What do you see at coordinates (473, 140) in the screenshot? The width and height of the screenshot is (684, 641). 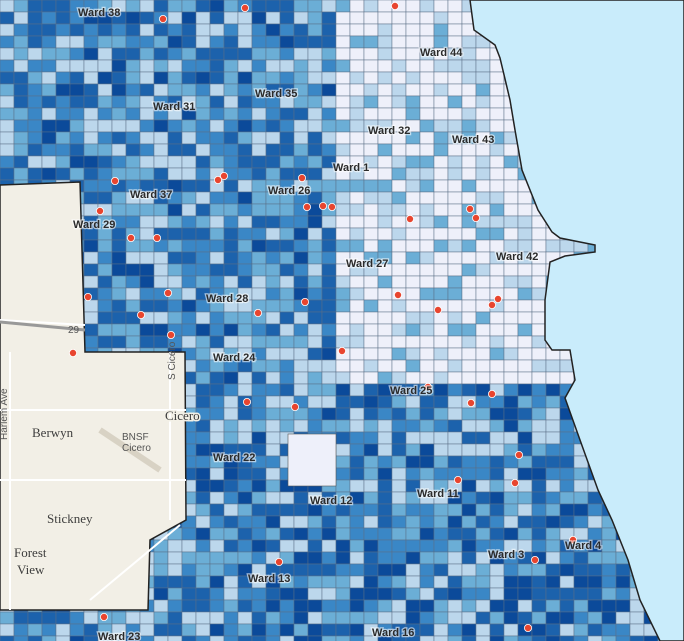 I see `ward-label: Ward 43` at bounding box center [473, 140].